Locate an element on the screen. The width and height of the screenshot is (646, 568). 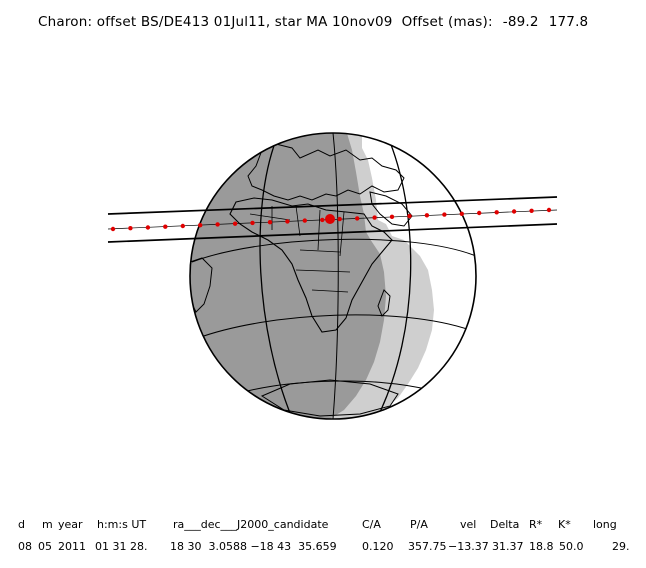
col-header-long: long is located at coordinates (605, 524).